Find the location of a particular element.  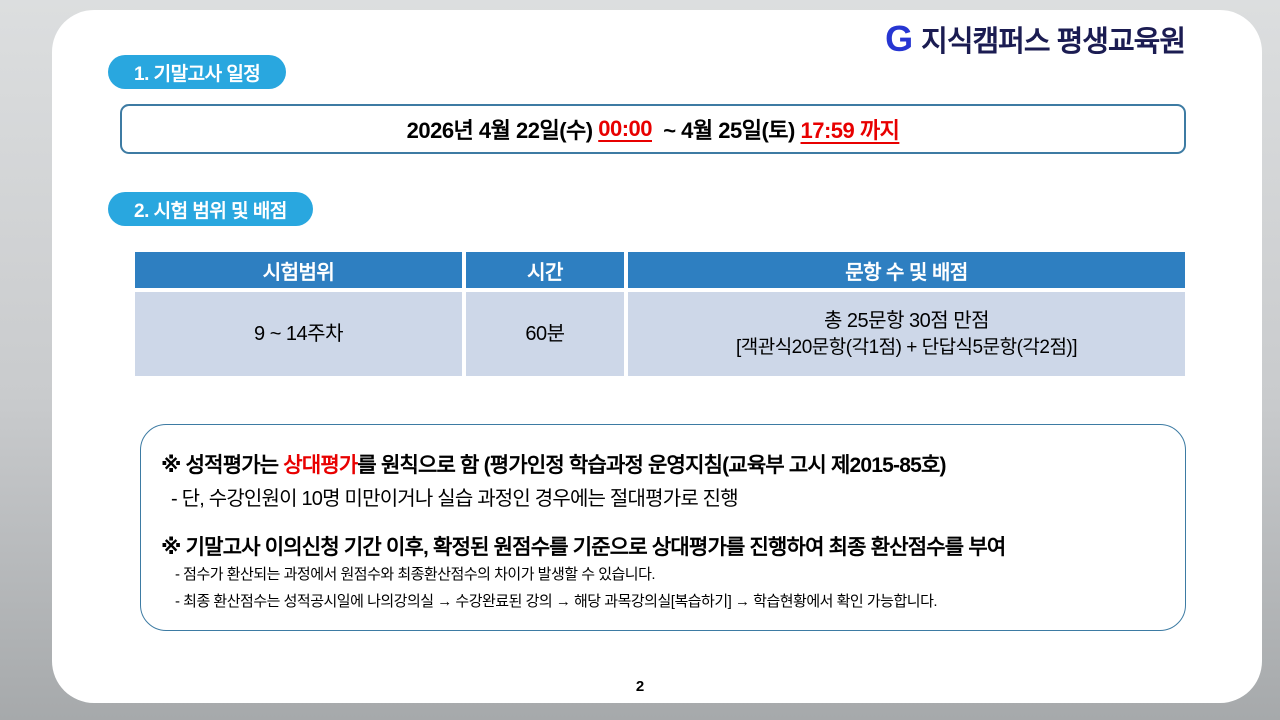

logo-g-icon: G is located at coordinates (899, 38).